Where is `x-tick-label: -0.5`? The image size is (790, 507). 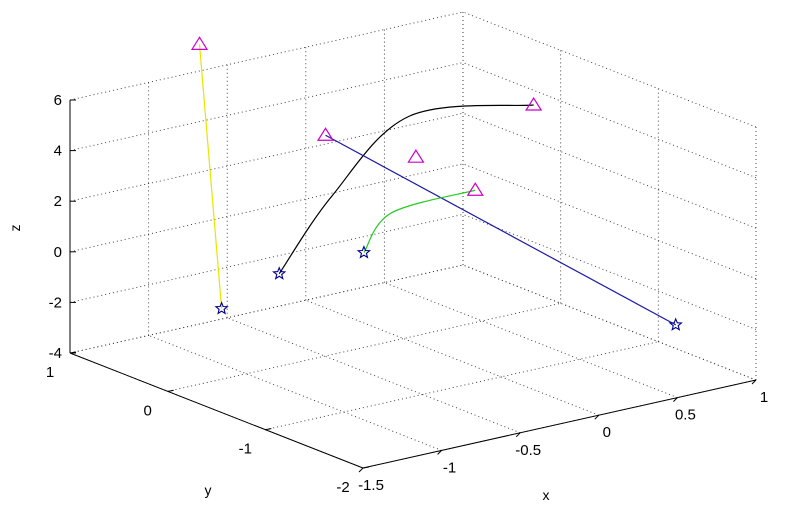
x-tick-label: -0.5 is located at coordinates (528, 450).